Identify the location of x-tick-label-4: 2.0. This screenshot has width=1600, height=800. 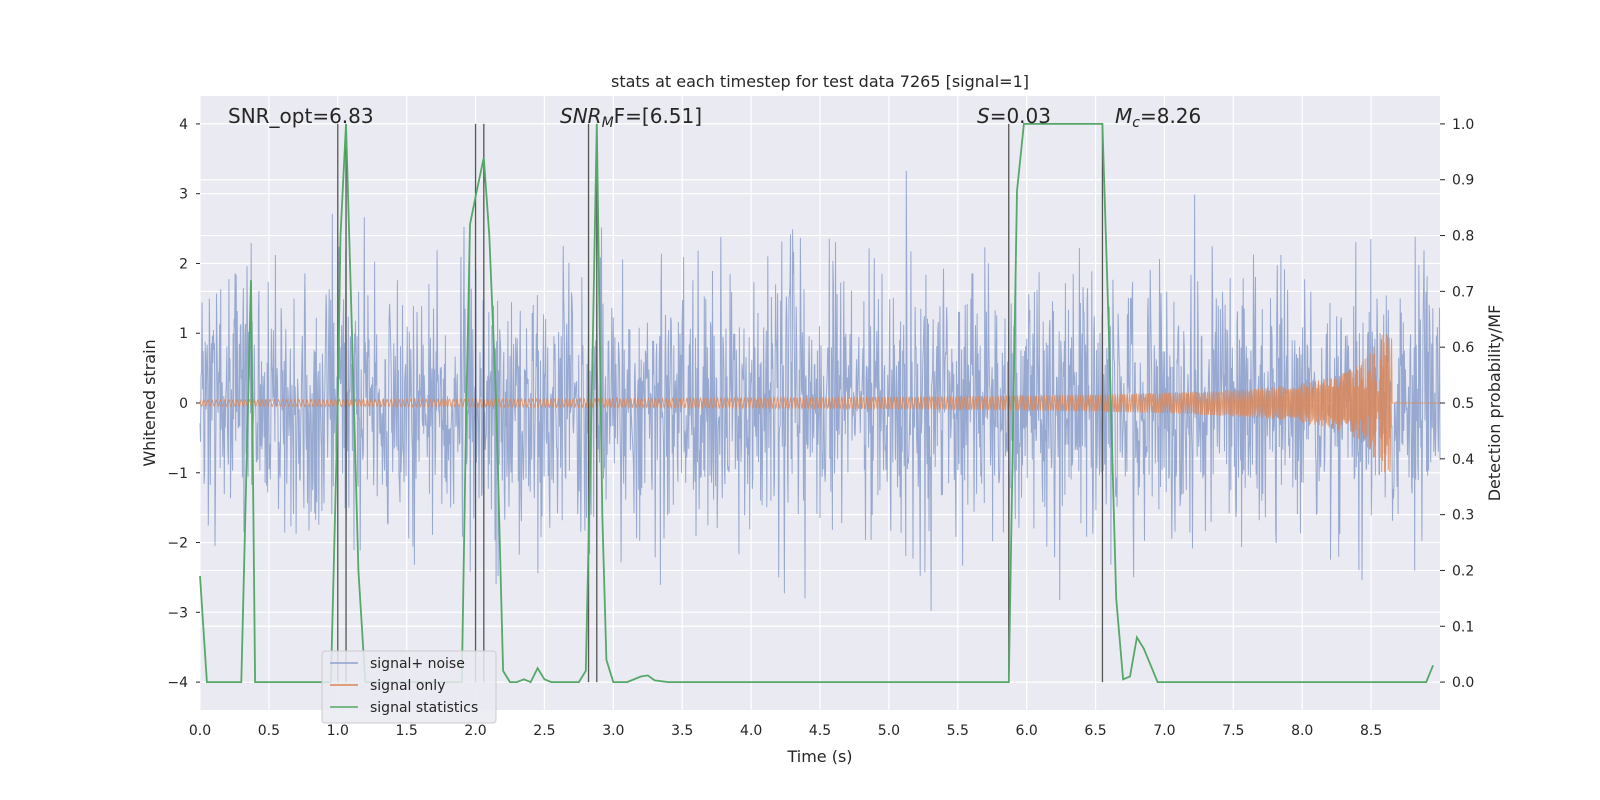
(475, 731).